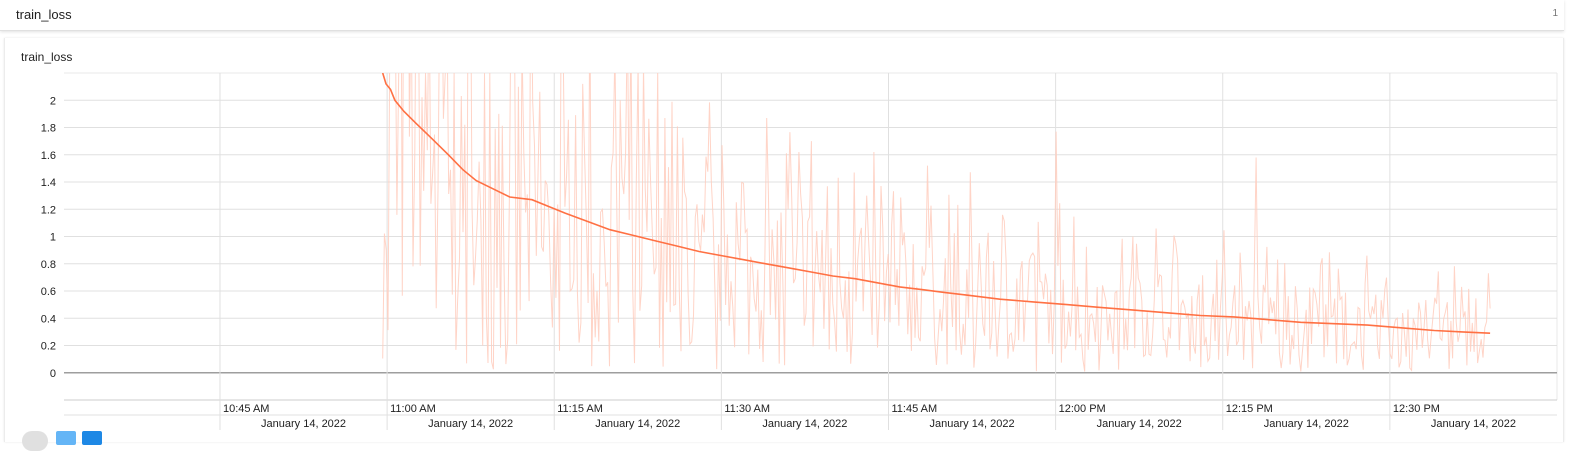 This screenshot has width=1584, height=451. Describe the element at coordinates (48, 183) in the screenshot. I see `y-tick-label: 1.4` at that location.